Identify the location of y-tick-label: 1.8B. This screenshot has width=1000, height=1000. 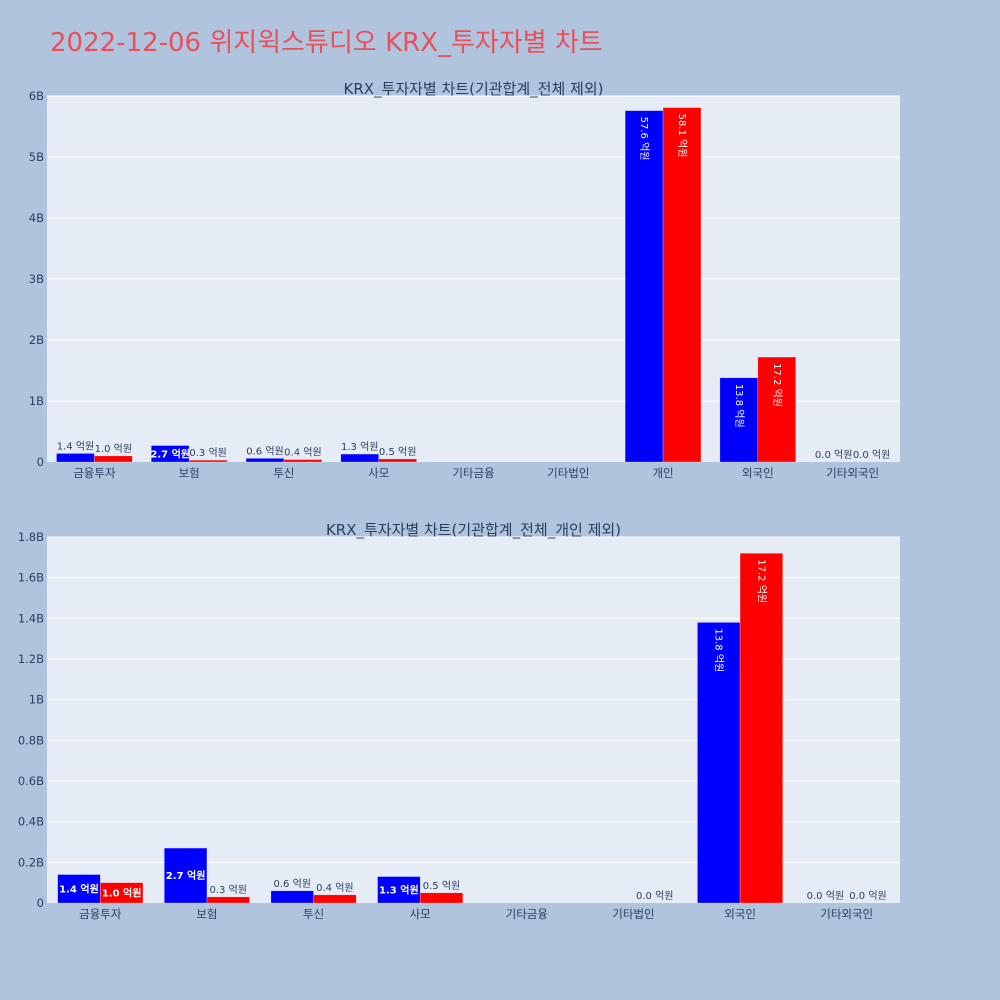
(31, 537).